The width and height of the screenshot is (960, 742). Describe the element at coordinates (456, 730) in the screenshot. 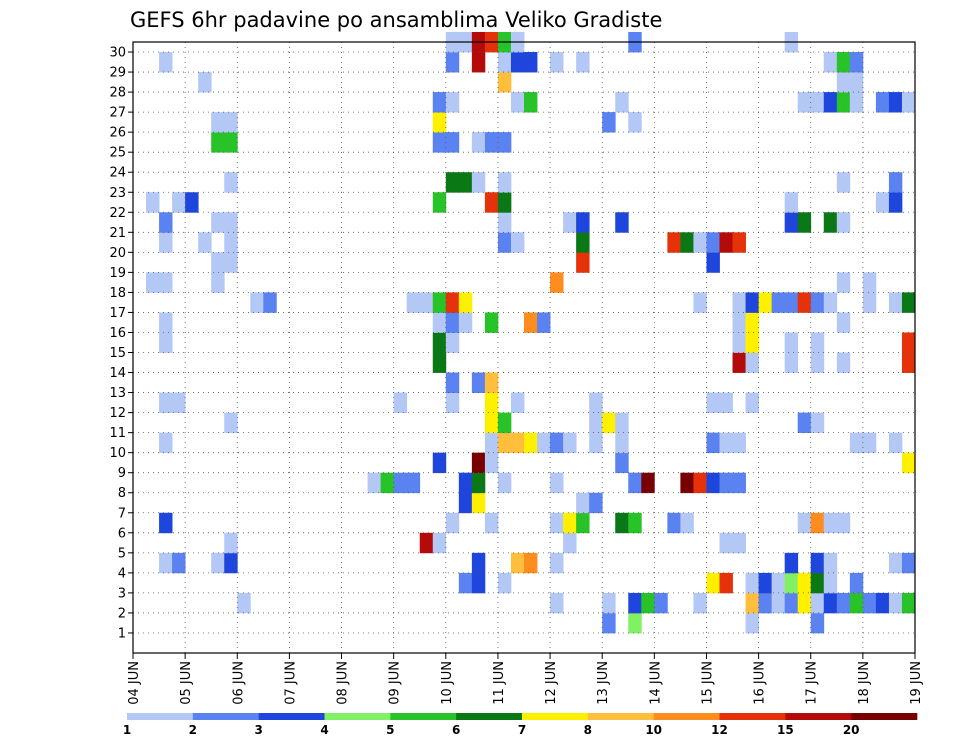

I see `colorbar-label: 6` at that location.